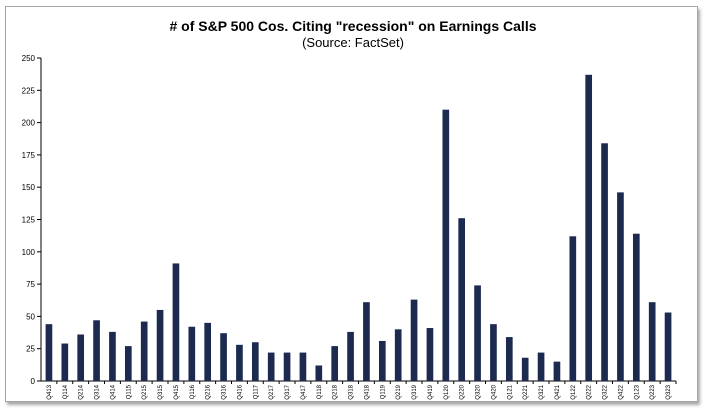  What do you see at coordinates (193, 391) in the screenshot?
I see `x-tick-label: Q116` at bounding box center [193, 391].